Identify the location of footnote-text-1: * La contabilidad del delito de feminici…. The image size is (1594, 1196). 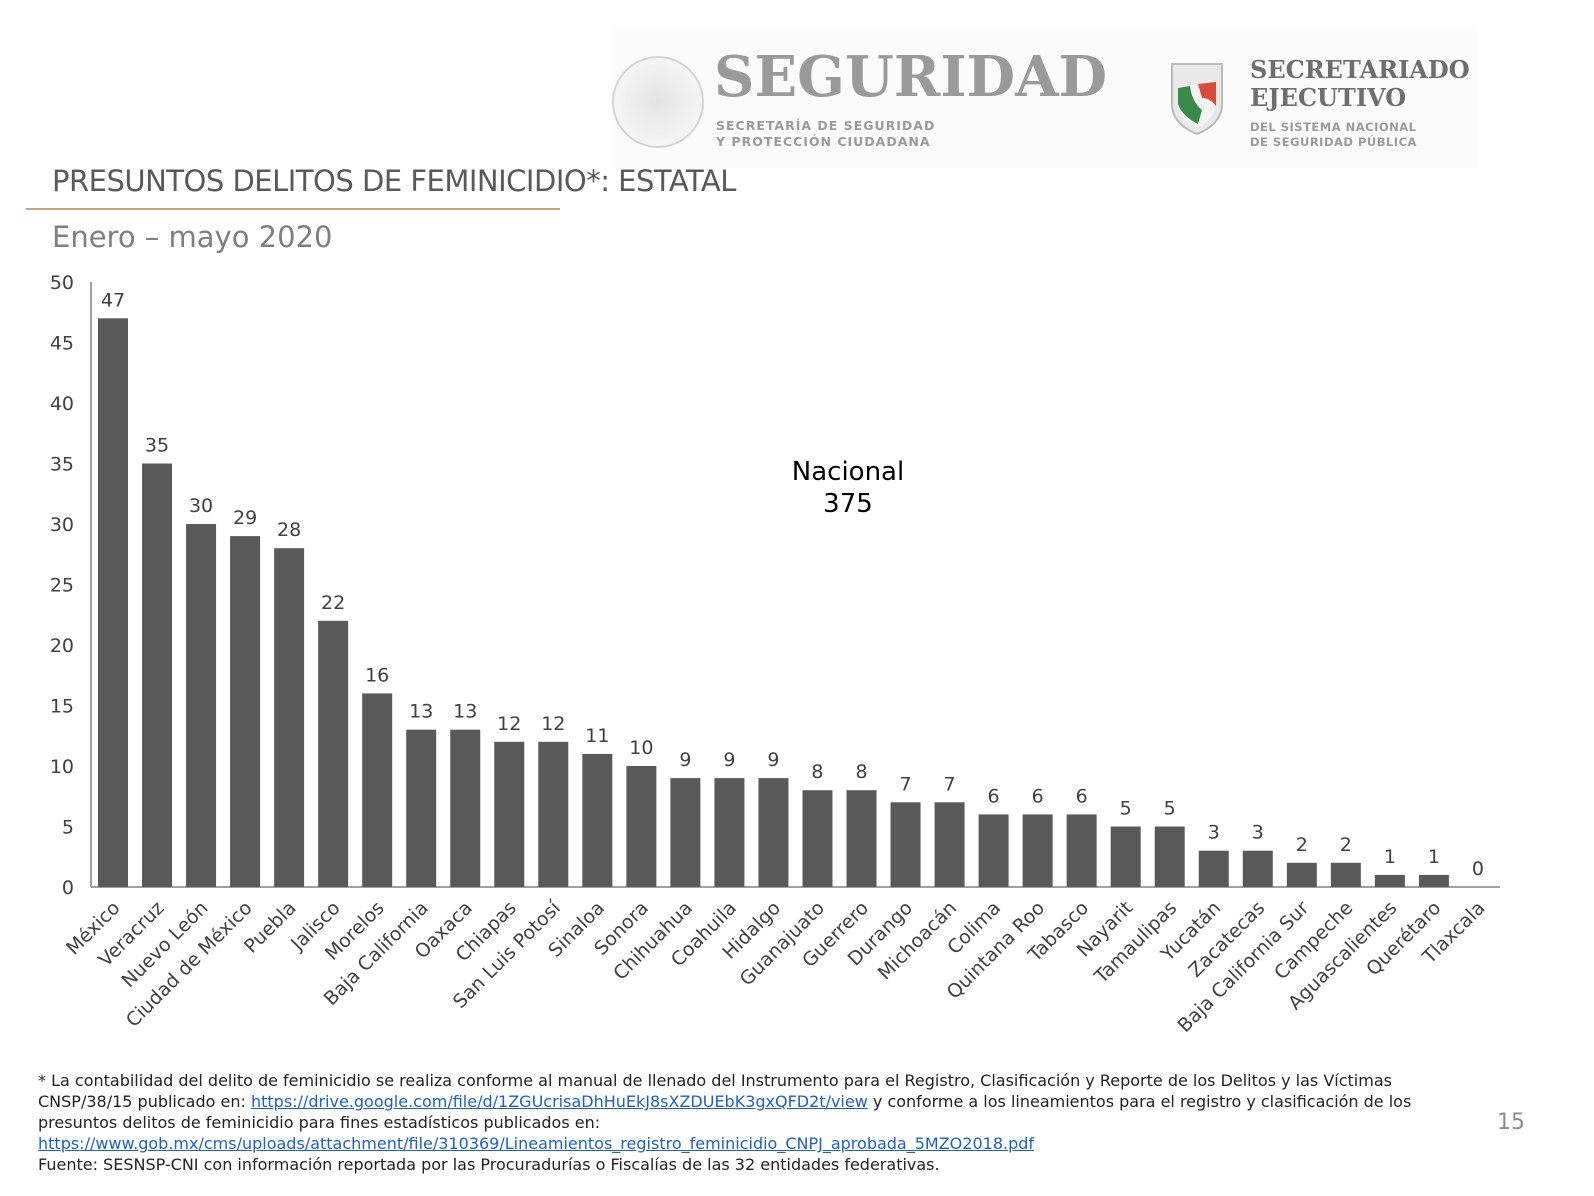
(715, 1091).